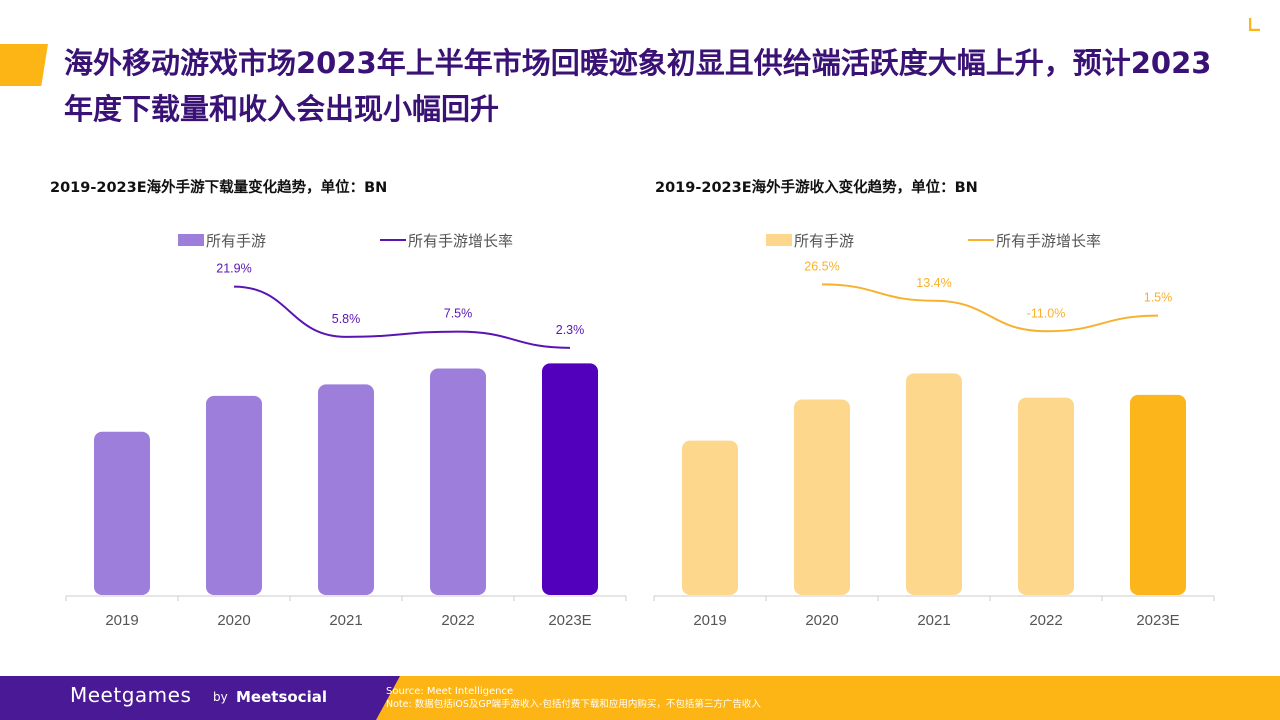 The width and height of the screenshot is (1280, 720). What do you see at coordinates (1046, 313) in the screenshot?
I see `revenue-growth-label: -11.0%` at bounding box center [1046, 313].